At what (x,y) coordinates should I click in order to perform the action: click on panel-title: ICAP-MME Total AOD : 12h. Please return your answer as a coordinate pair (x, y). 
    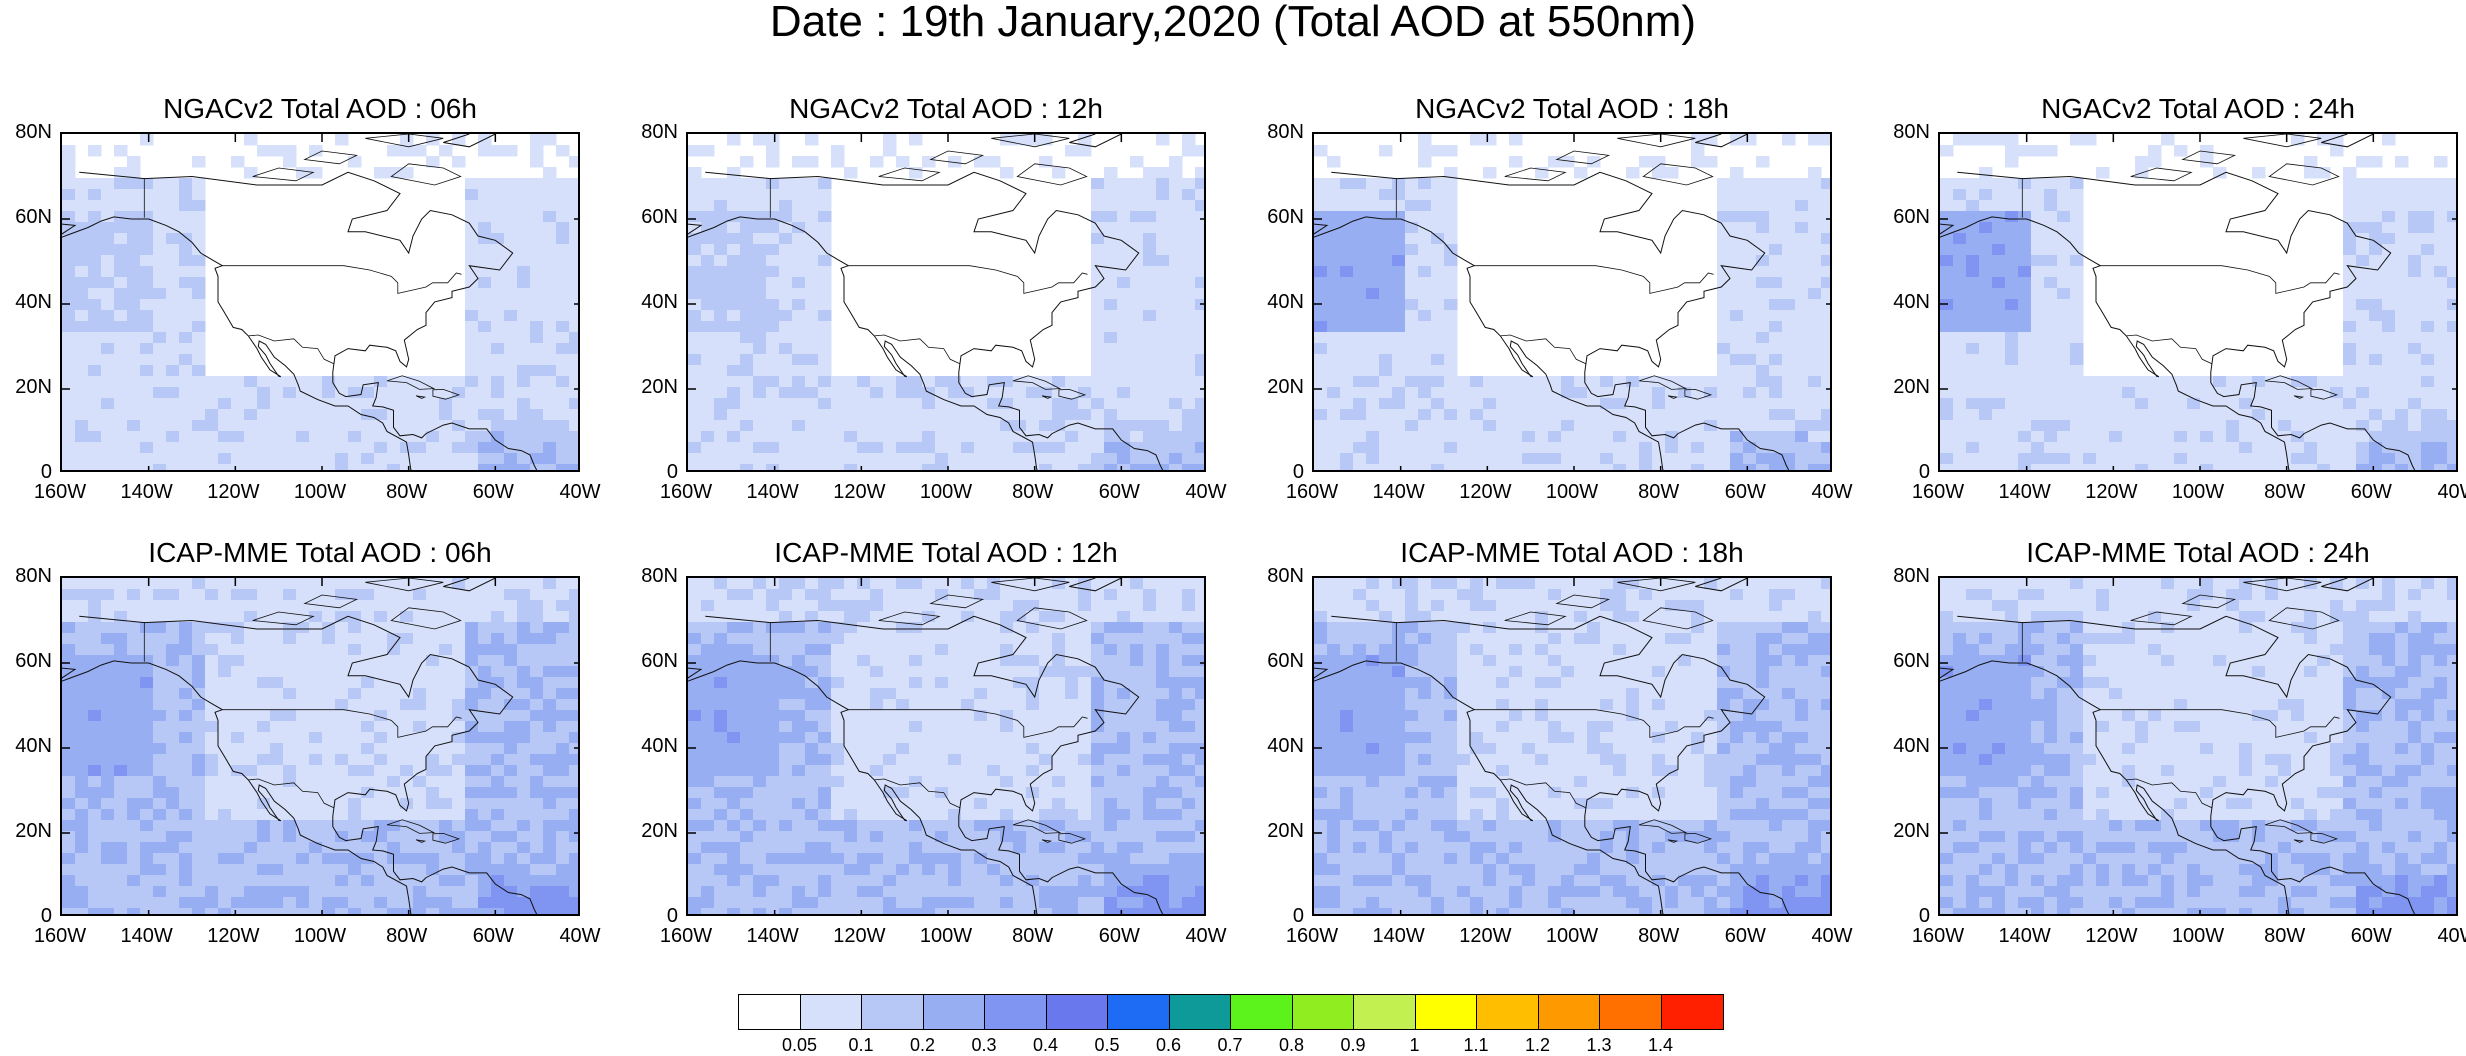
    Looking at the image, I should click on (946, 552).